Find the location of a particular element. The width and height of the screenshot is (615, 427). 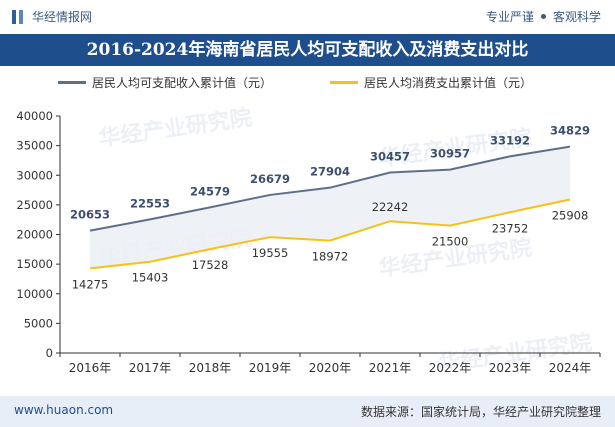

y-tick-label: 5000 is located at coordinates (38, 323).